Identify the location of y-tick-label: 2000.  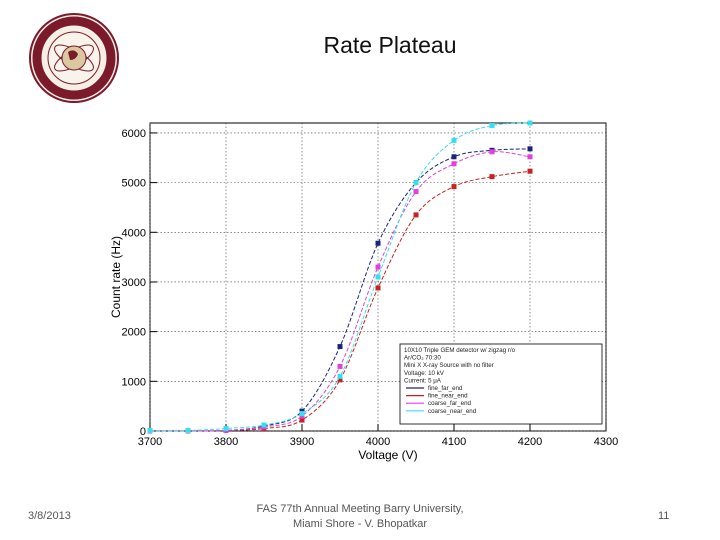
(134, 333).